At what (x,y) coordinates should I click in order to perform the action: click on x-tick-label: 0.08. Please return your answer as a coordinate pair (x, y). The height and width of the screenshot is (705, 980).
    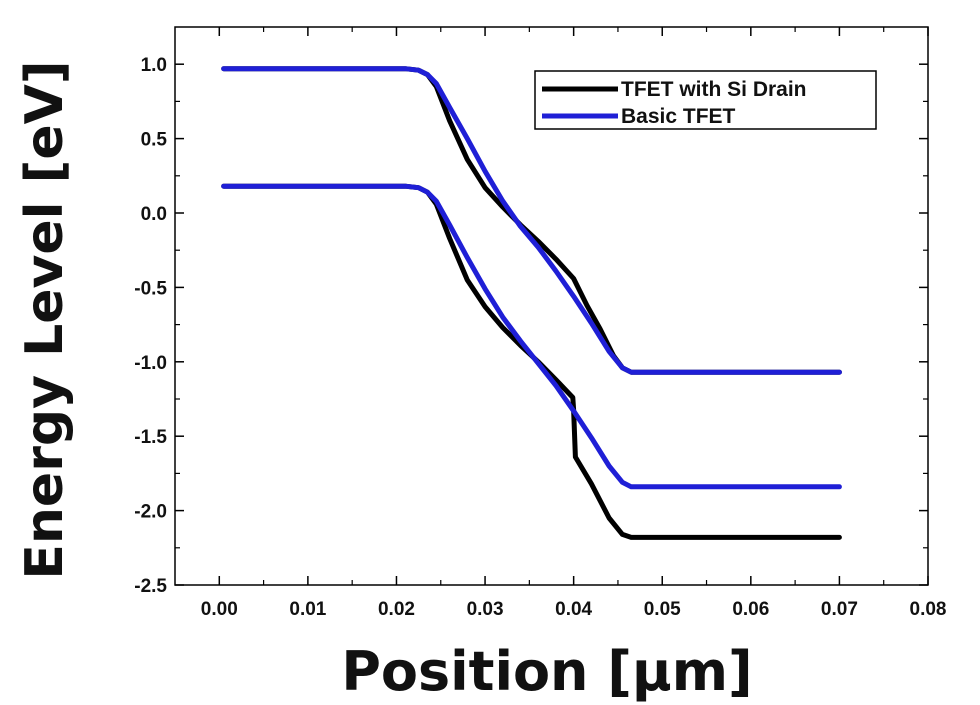
    Looking at the image, I should click on (928, 609).